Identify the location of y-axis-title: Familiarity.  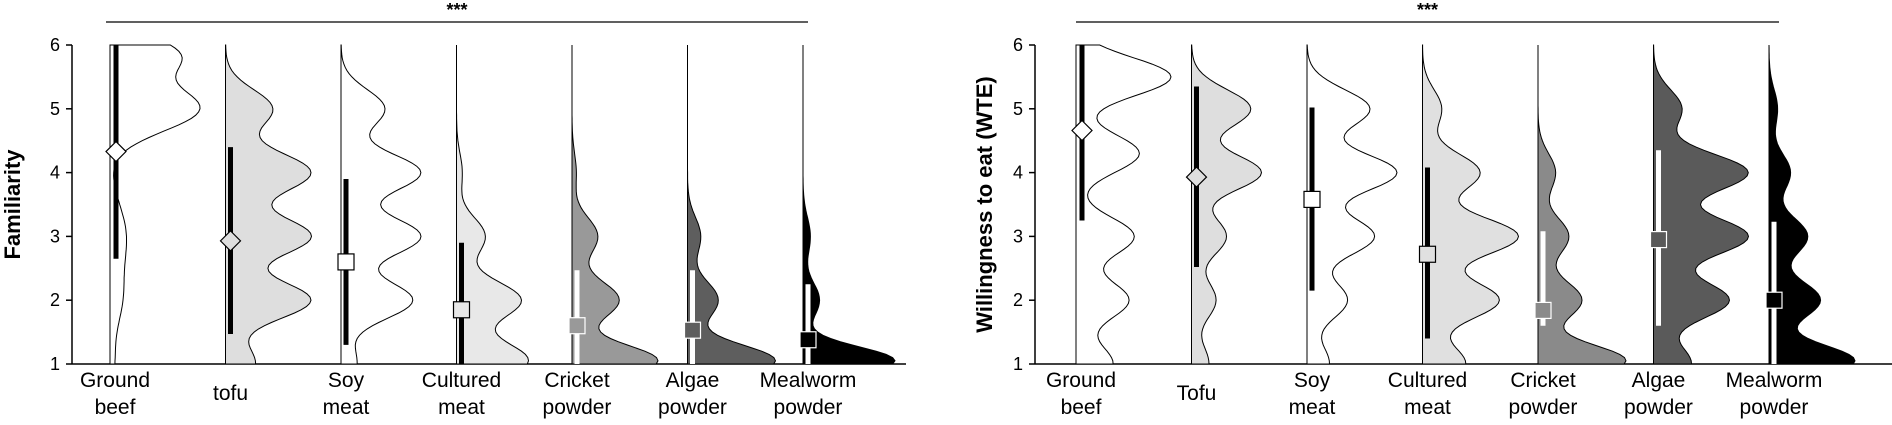
(12, 204).